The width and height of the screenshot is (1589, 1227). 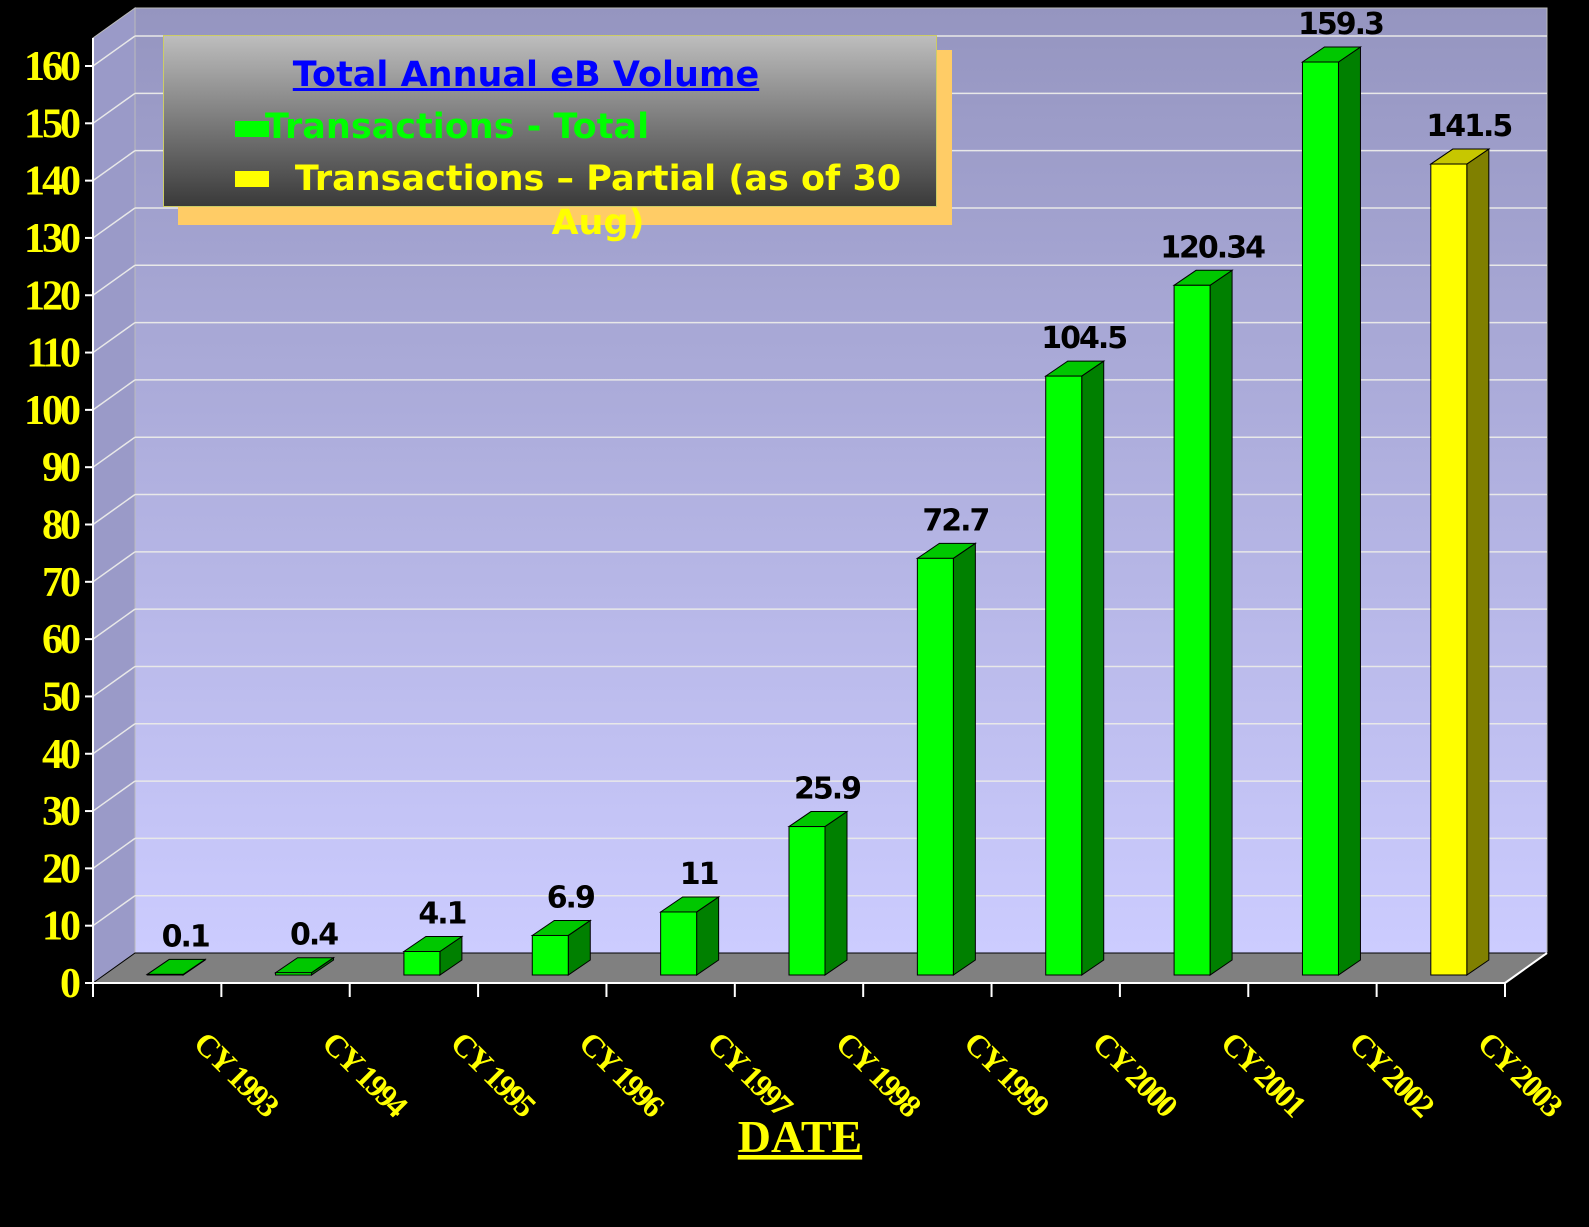 What do you see at coordinates (622, 1074) in the screenshot?
I see `x-tick-label: CY 1996` at bounding box center [622, 1074].